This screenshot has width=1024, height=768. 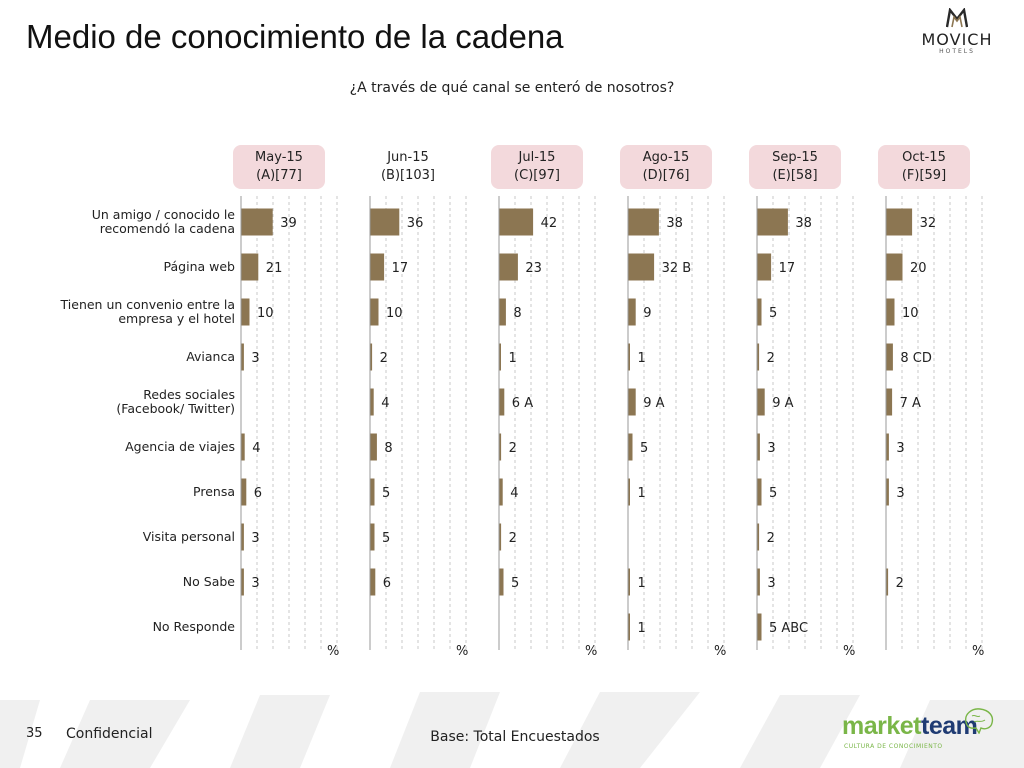 What do you see at coordinates (924, 157) in the screenshot?
I see `panel-header-name: Oct-15` at bounding box center [924, 157].